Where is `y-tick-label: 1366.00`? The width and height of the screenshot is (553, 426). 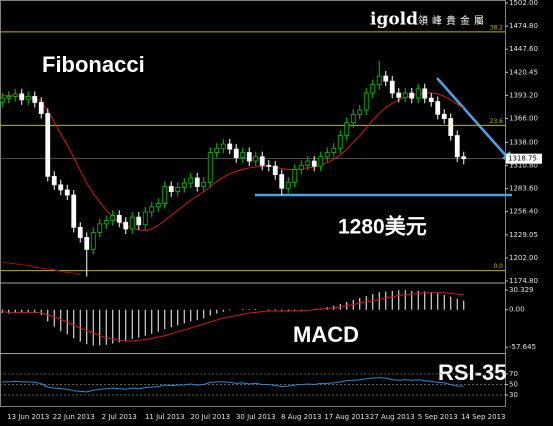
y-tick-label: 1366.00 is located at coordinates (523, 119).